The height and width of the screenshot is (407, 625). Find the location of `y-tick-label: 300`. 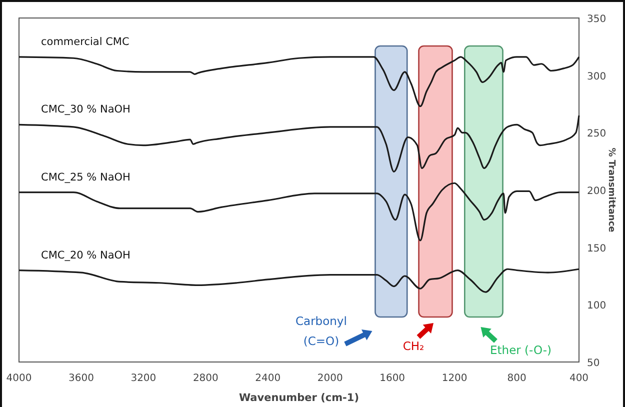

y-tick-label: 300 is located at coordinates (596, 76).